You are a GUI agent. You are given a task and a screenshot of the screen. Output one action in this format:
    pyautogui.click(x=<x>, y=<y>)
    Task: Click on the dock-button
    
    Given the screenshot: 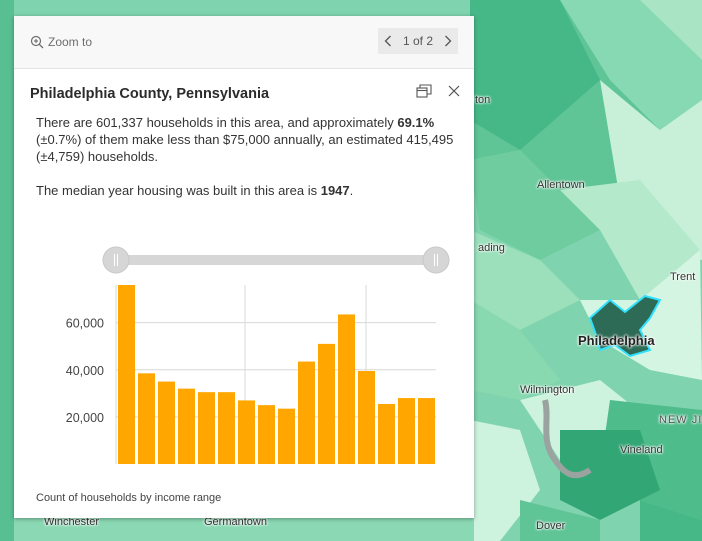 What is the action you would take?
    pyautogui.click(x=424, y=91)
    